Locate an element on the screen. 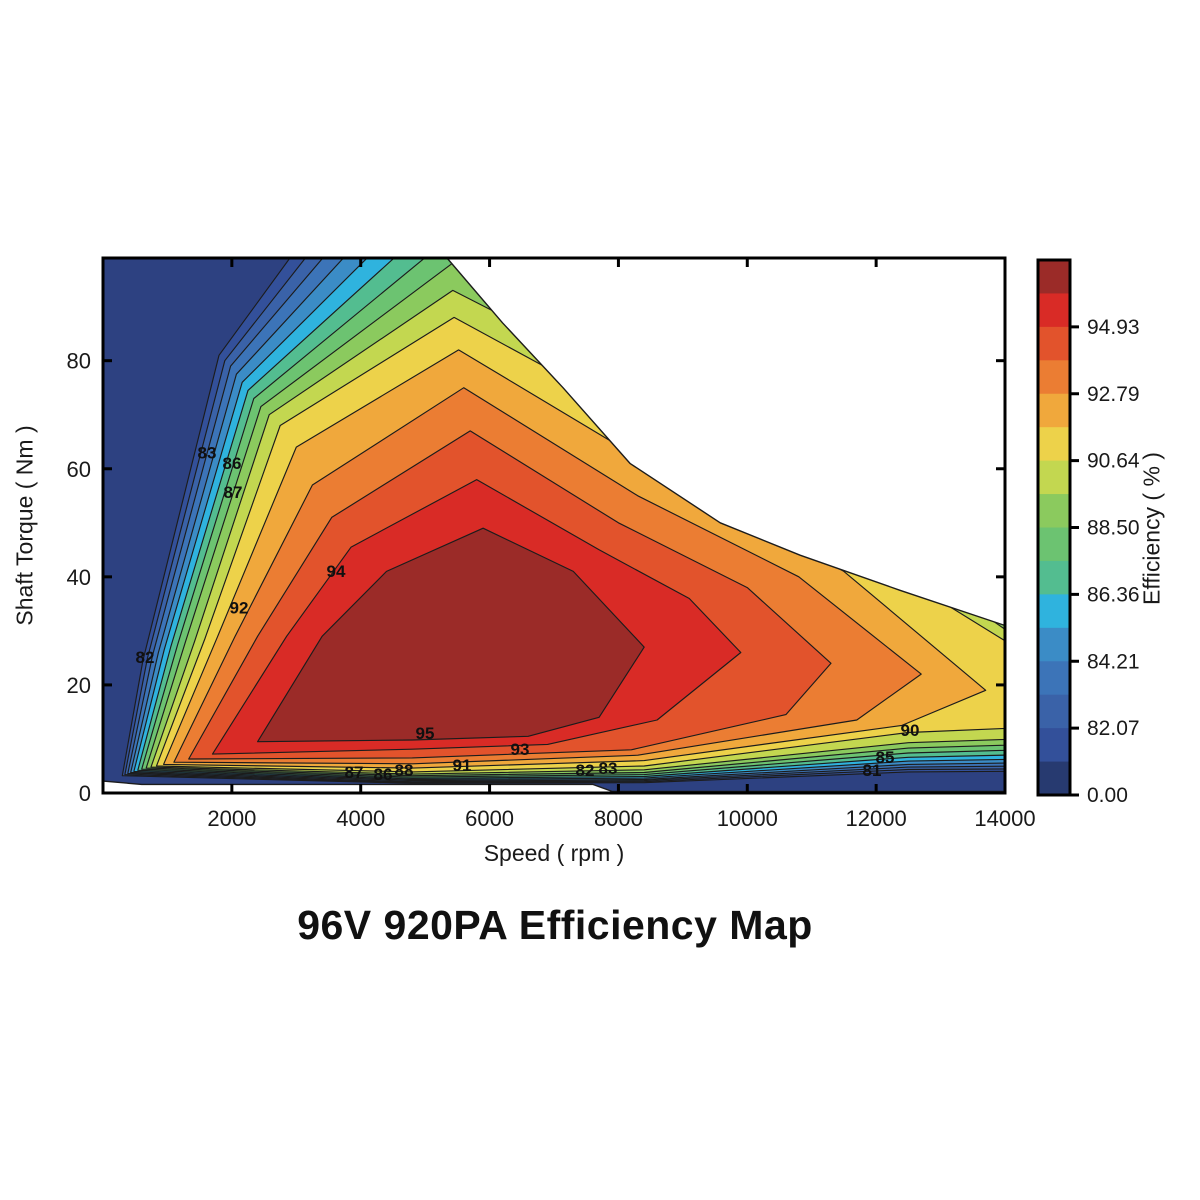  x-tick-label: 4000 is located at coordinates (360, 818).